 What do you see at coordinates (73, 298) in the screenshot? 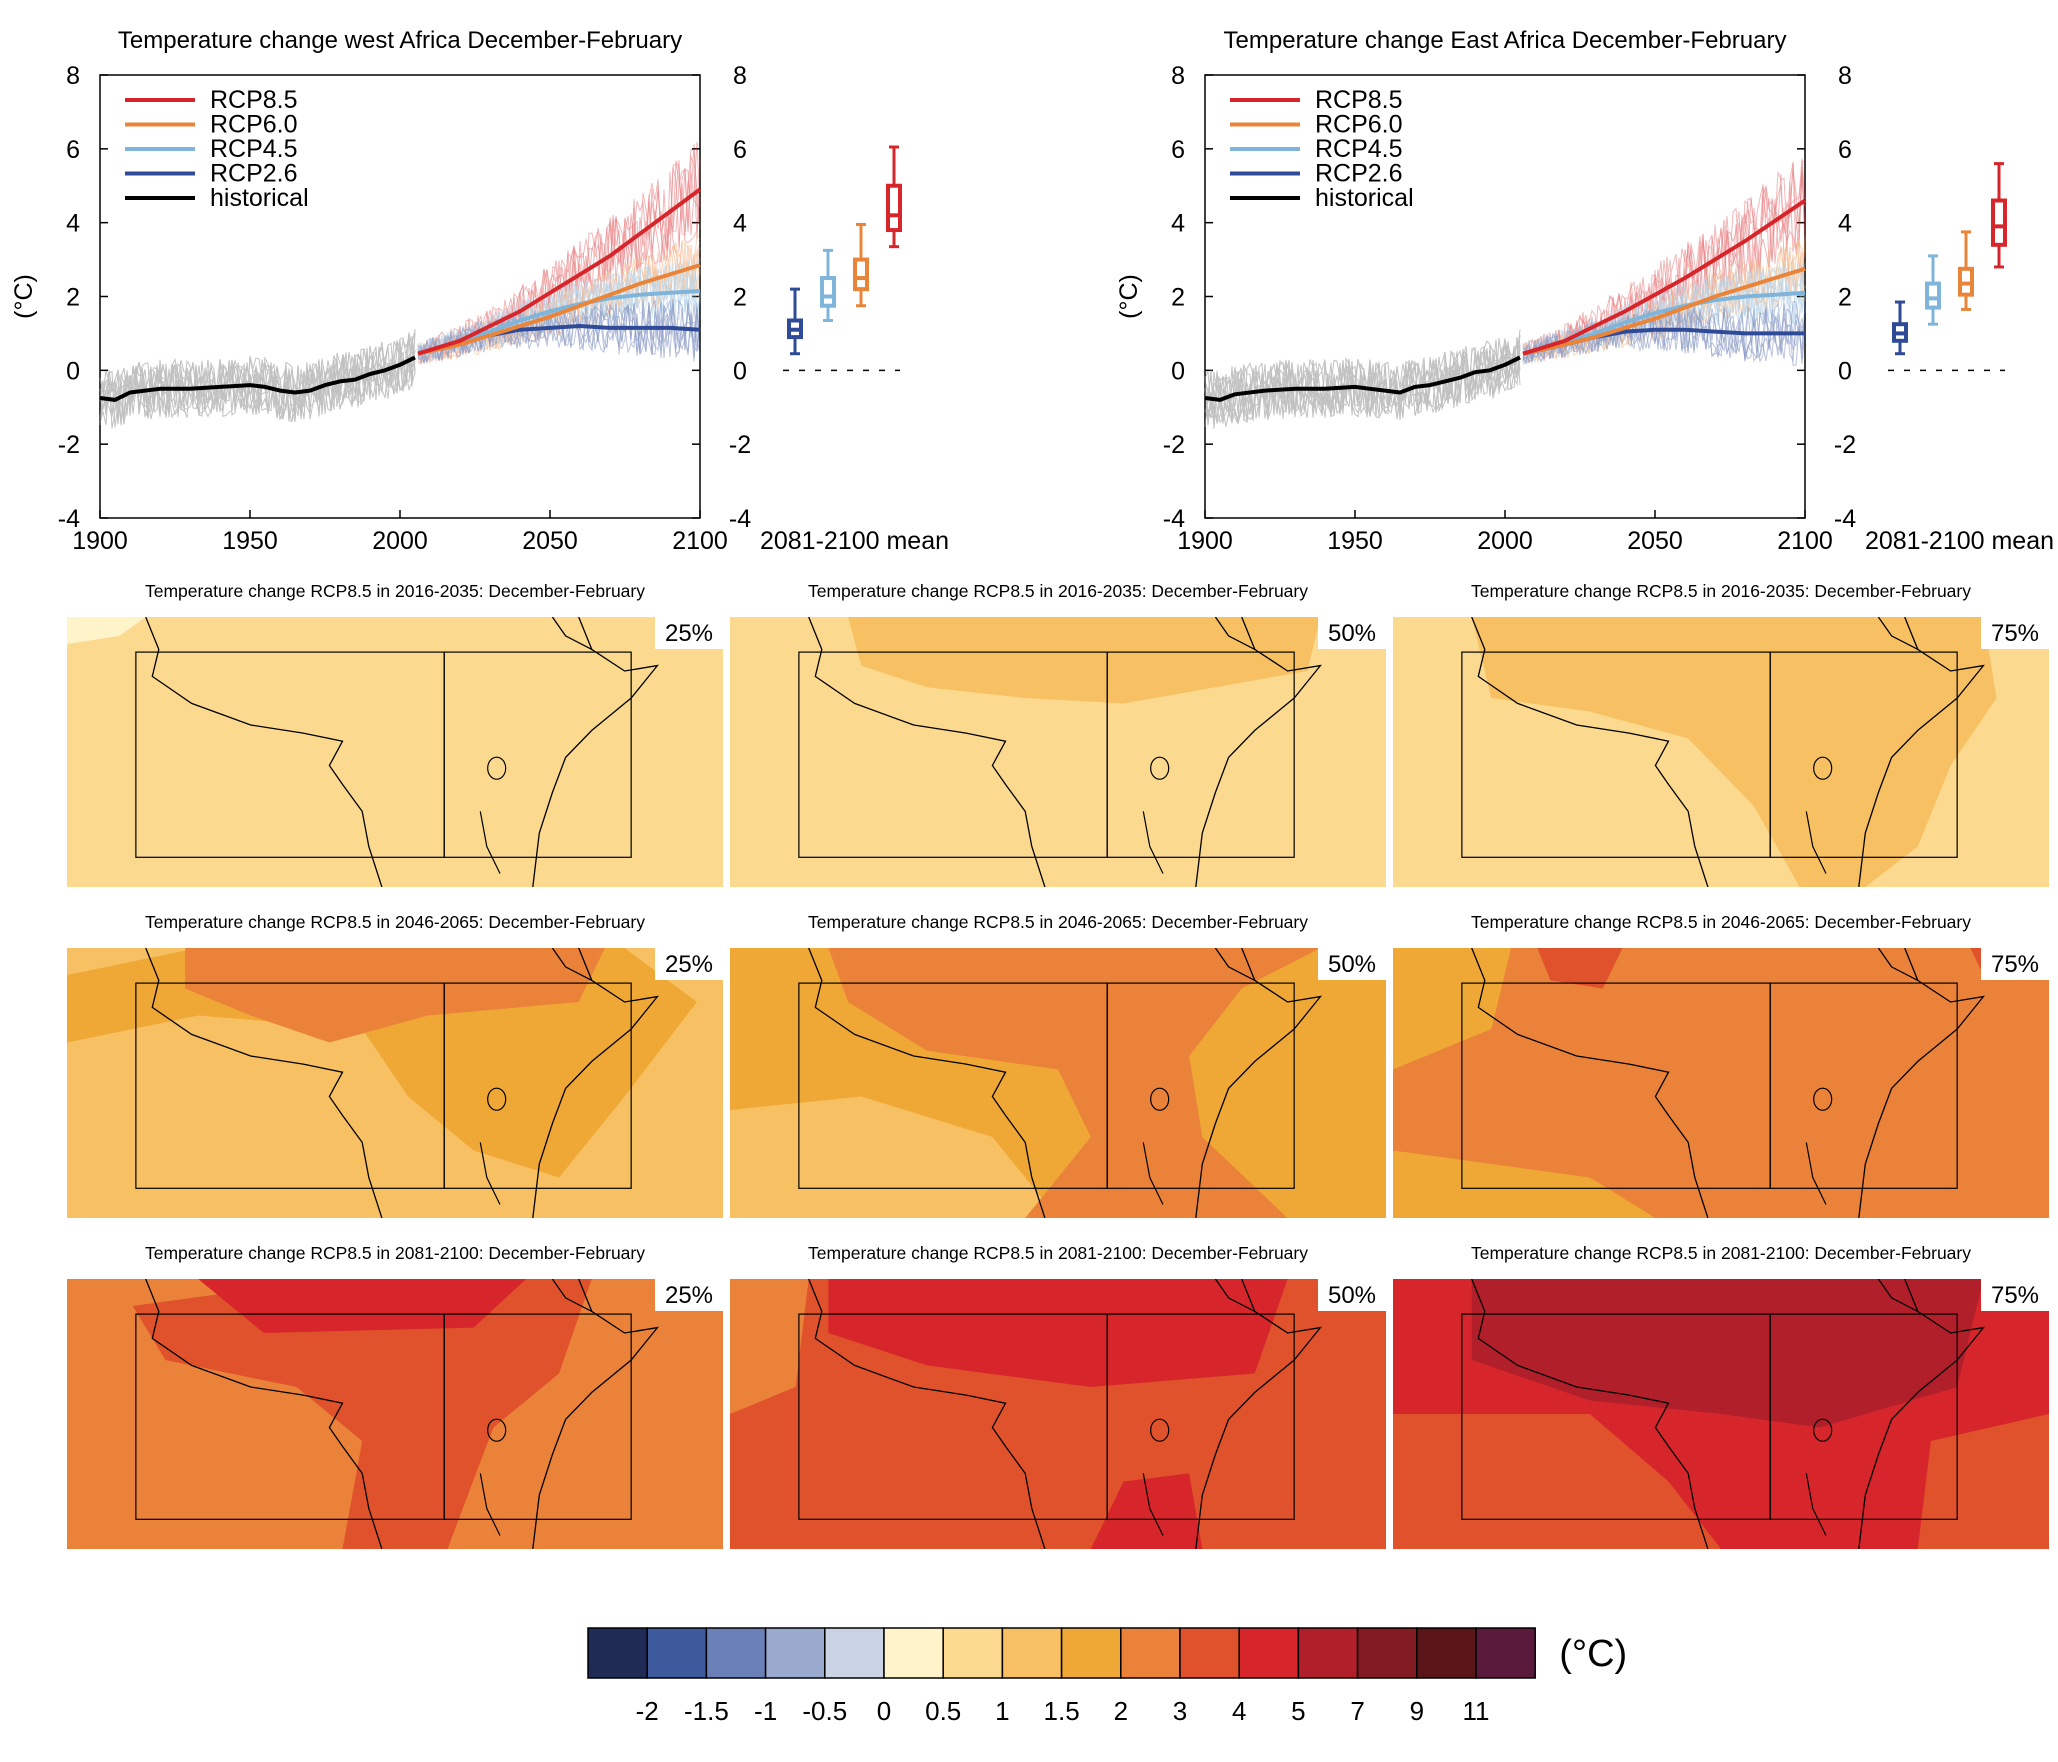
I see `y-tick-label: 2` at bounding box center [73, 298].